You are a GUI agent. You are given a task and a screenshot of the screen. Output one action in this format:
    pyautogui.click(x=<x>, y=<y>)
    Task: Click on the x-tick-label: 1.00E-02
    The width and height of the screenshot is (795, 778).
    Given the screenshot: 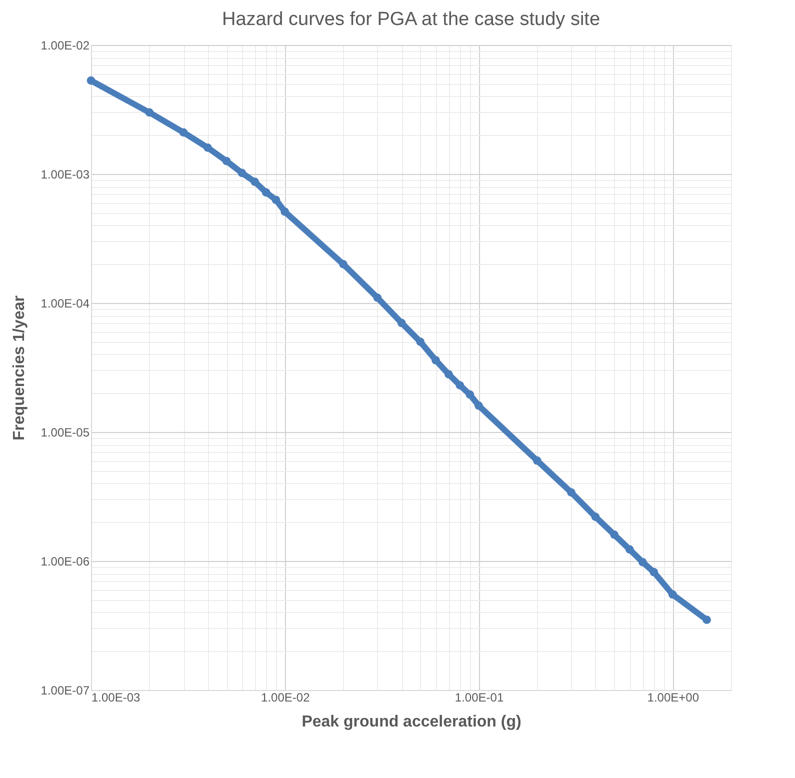 What is the action you would take?
    pyautogui.click(x=285, y=697)
    